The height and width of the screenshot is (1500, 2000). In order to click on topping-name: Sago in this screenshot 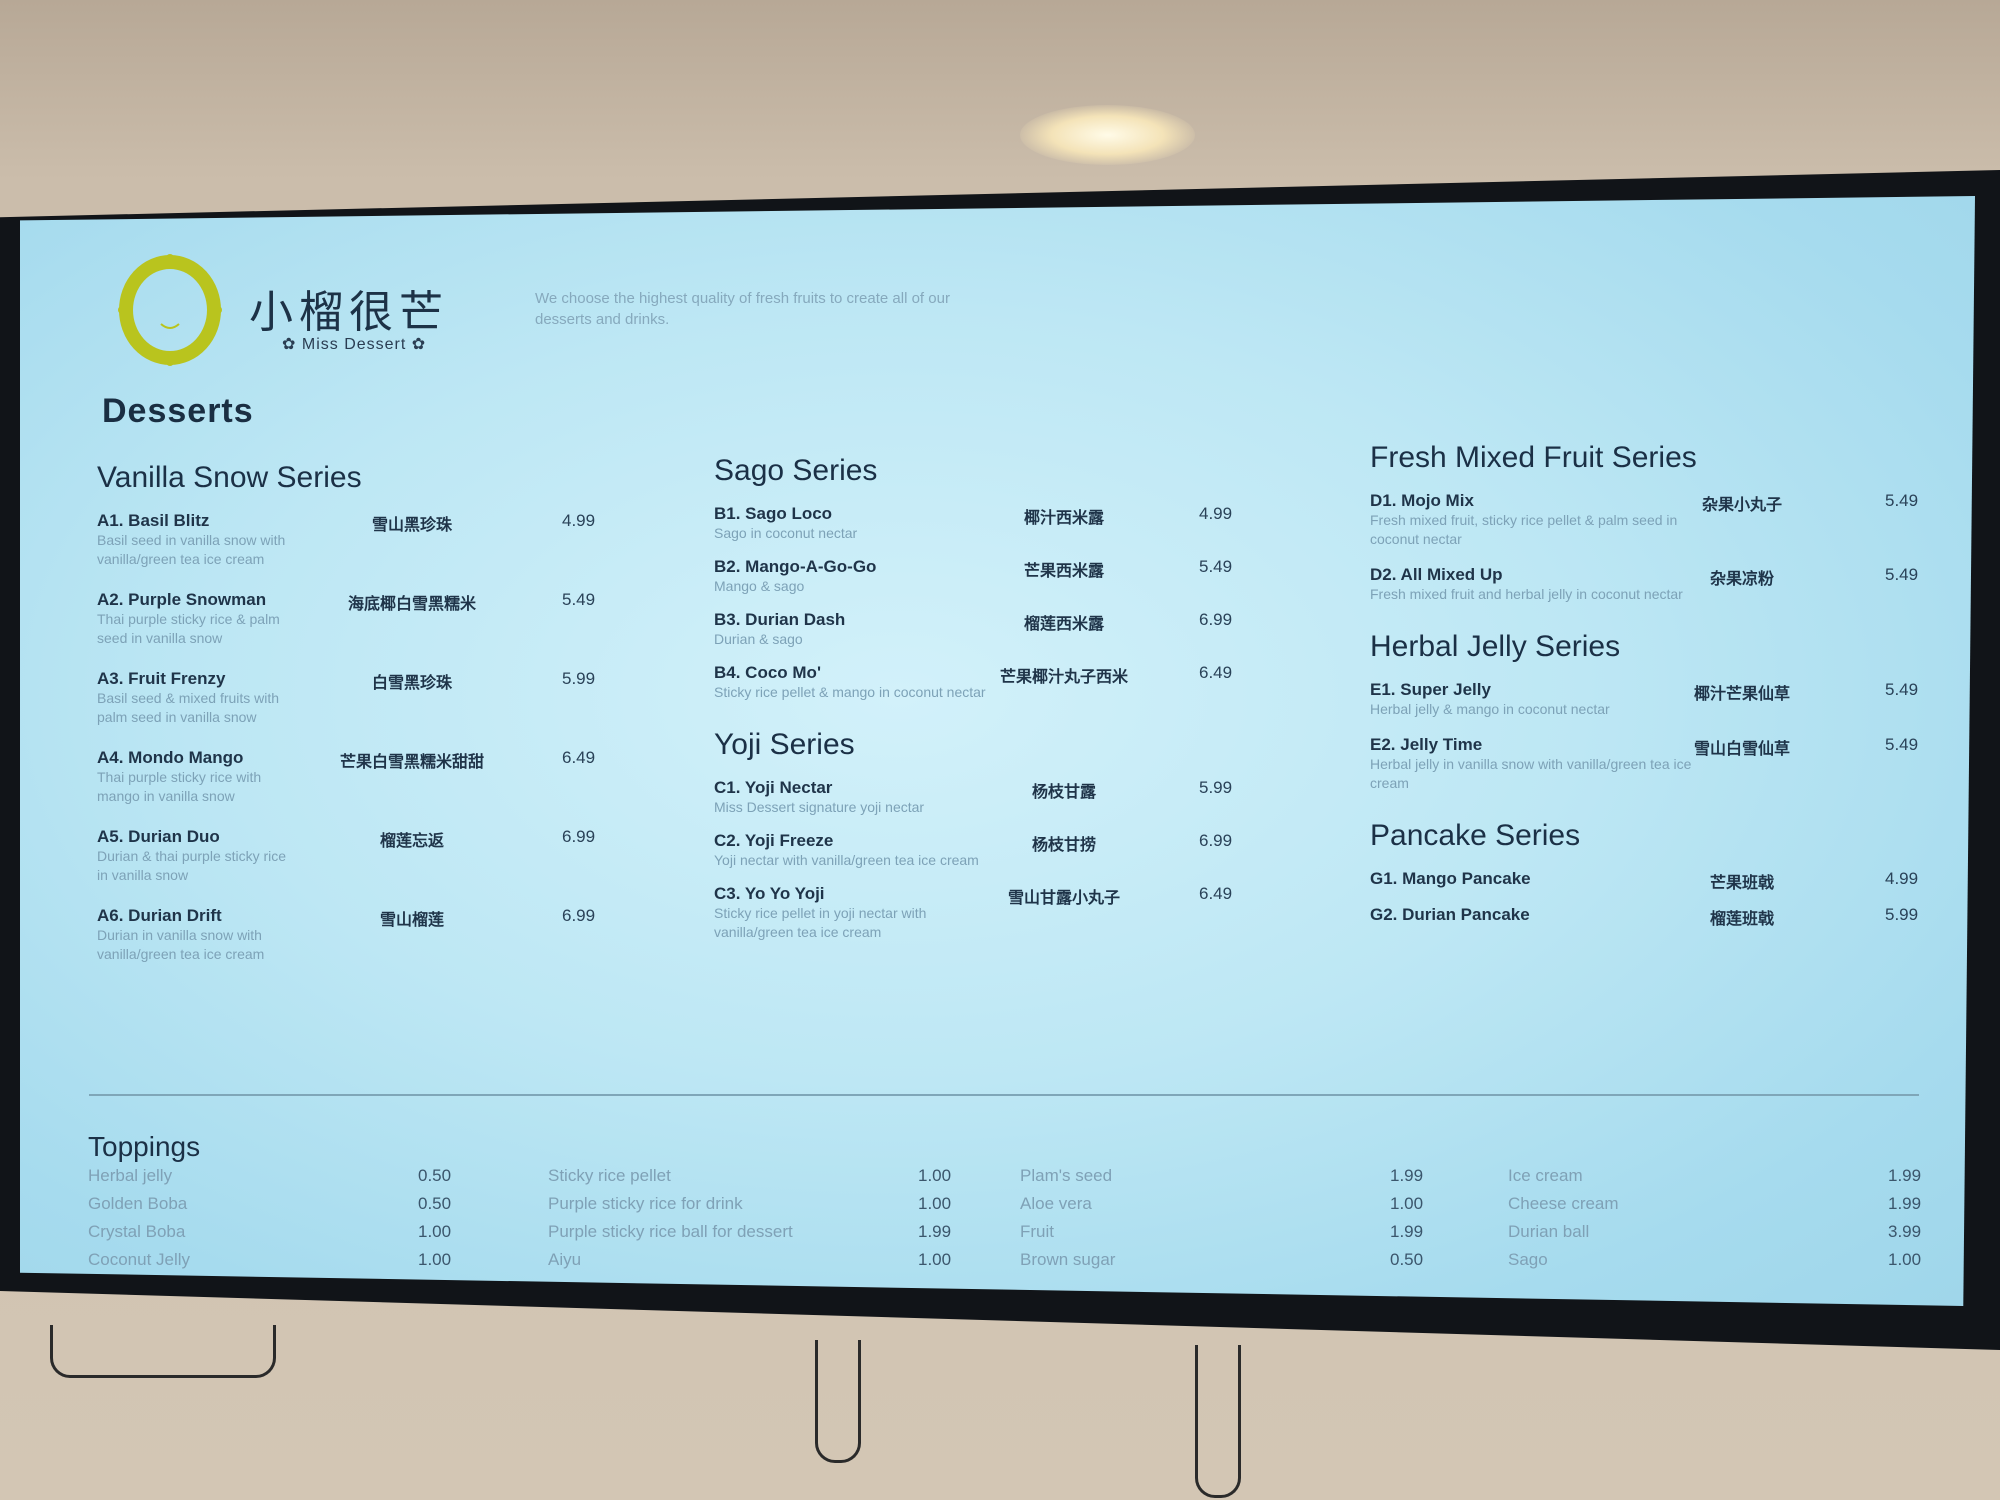, I will do `click(1528, 1259)`.